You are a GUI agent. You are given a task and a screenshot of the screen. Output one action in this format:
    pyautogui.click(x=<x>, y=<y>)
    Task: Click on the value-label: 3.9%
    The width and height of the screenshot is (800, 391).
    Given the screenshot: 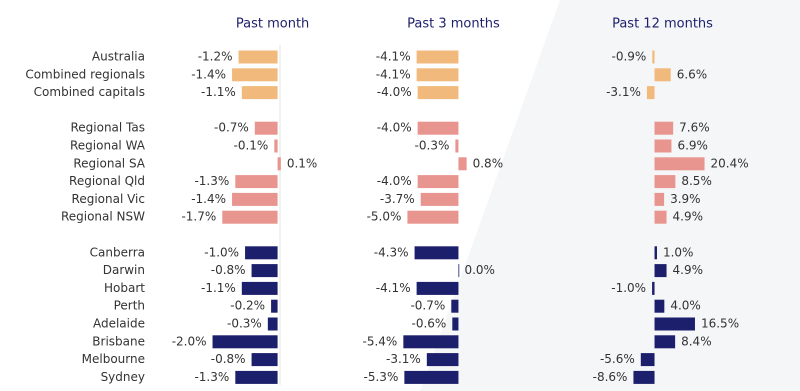 What is the action you would take?
    pyautogui.click(x=685, y=199)
    